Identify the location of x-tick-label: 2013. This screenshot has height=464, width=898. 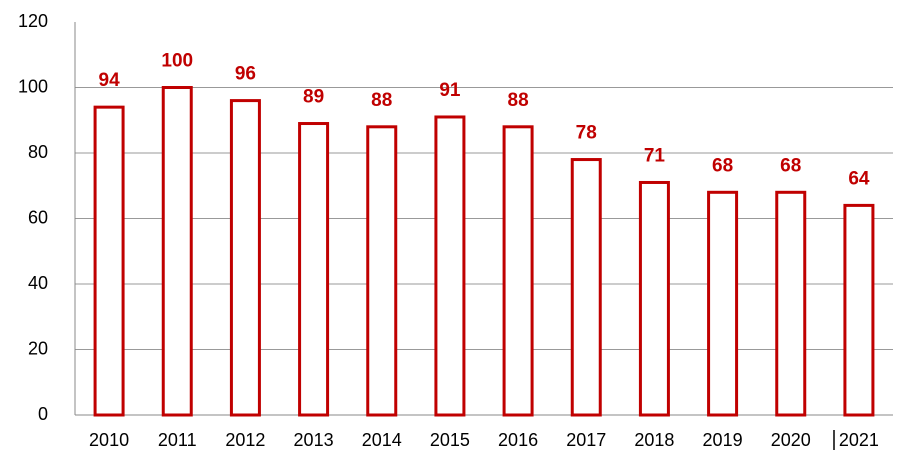
(314, 440).